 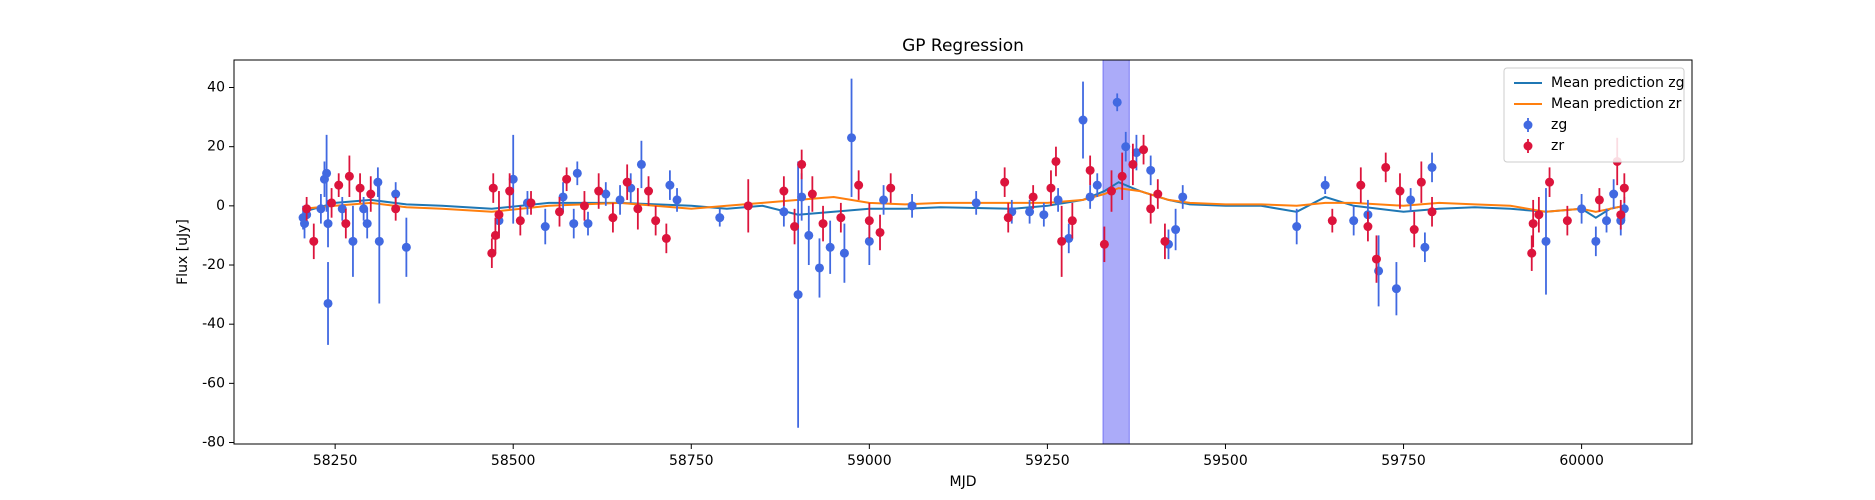 I want to click on y-axis-label: Flux [uJy], so click(x=183, y=252).